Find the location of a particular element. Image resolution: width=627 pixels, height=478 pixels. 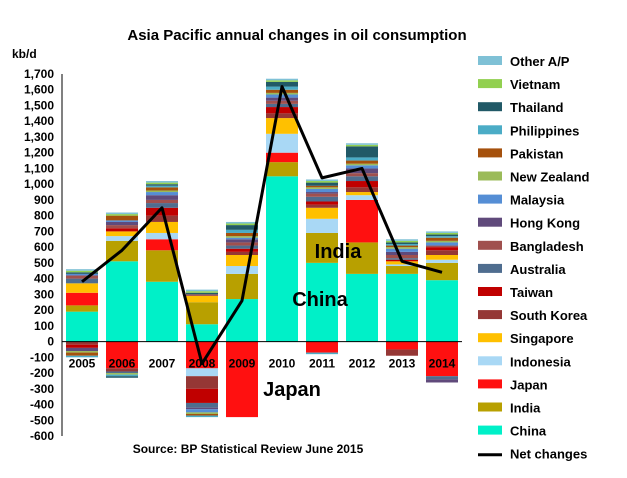

bar-pakistan-2006 is located at coordinates (122, 218).